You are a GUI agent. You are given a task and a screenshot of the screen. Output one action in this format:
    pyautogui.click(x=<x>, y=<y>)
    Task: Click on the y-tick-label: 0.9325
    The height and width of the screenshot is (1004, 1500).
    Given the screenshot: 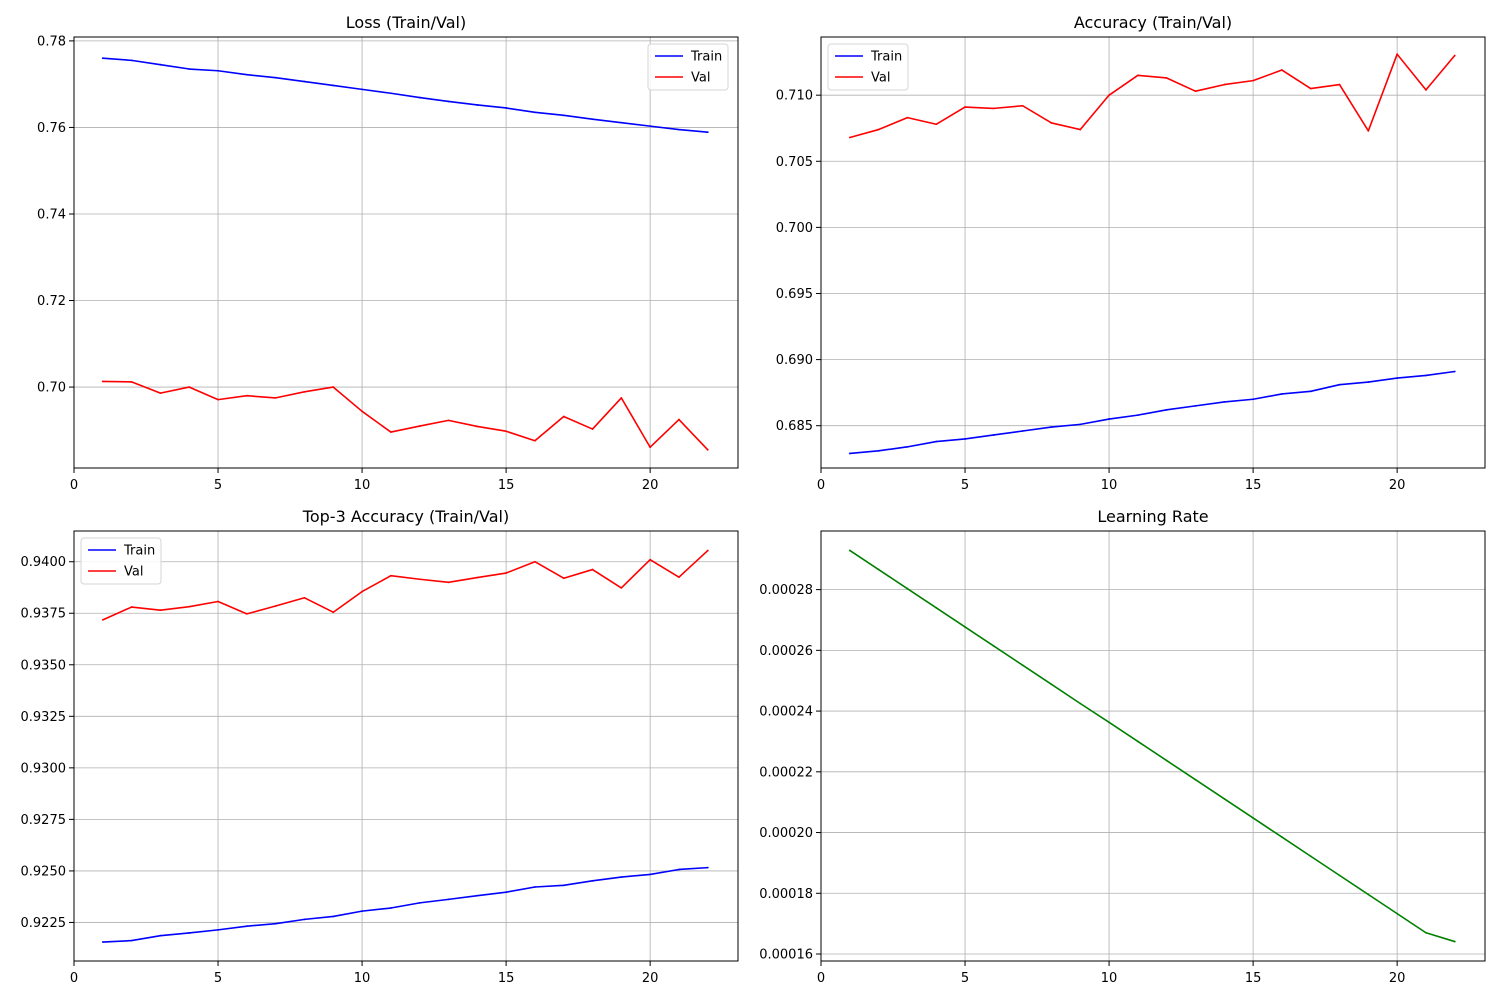 What is the action you would take?
    pyautogui.click(x=44, y=717)
    